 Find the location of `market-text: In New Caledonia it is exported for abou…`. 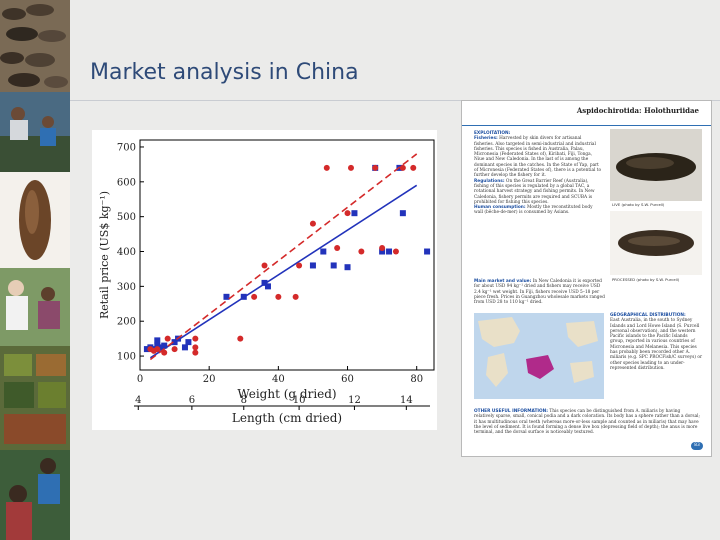

market-text: In New Caledonia it is exported for abou… is located at coordinates (539, 292).